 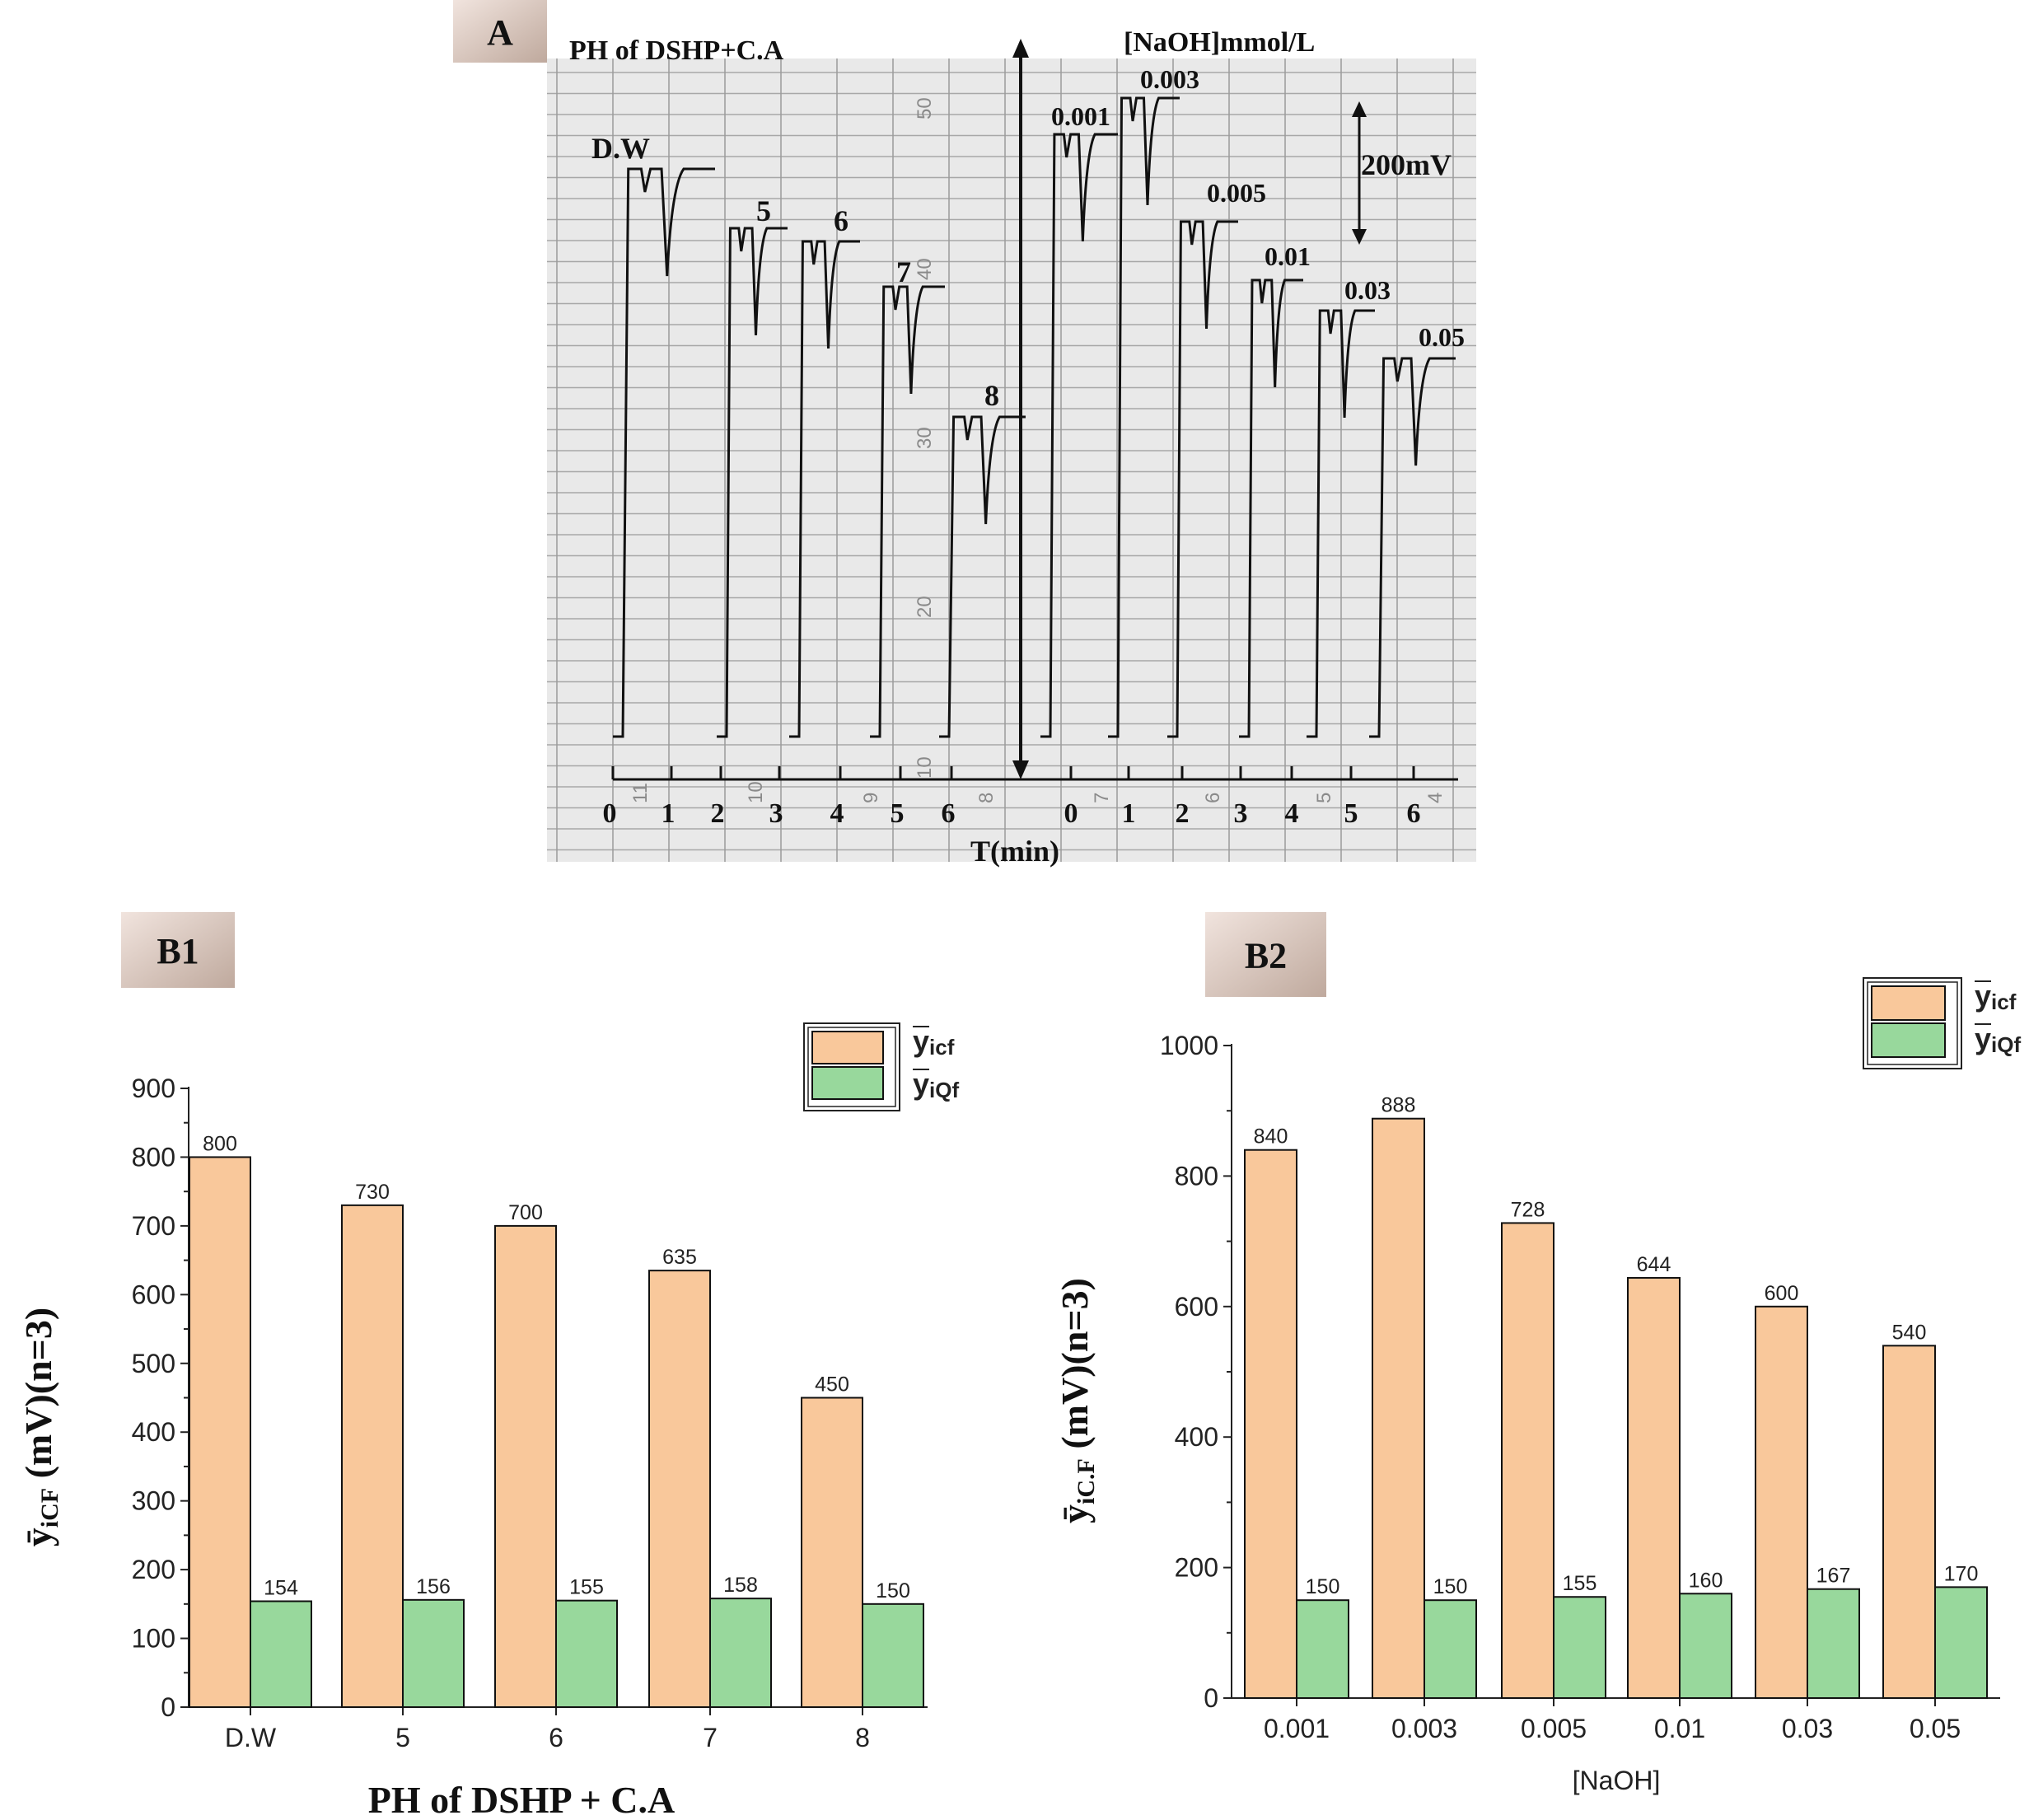 I want to click on panel-a-label-box, so click(x=500, y=31).